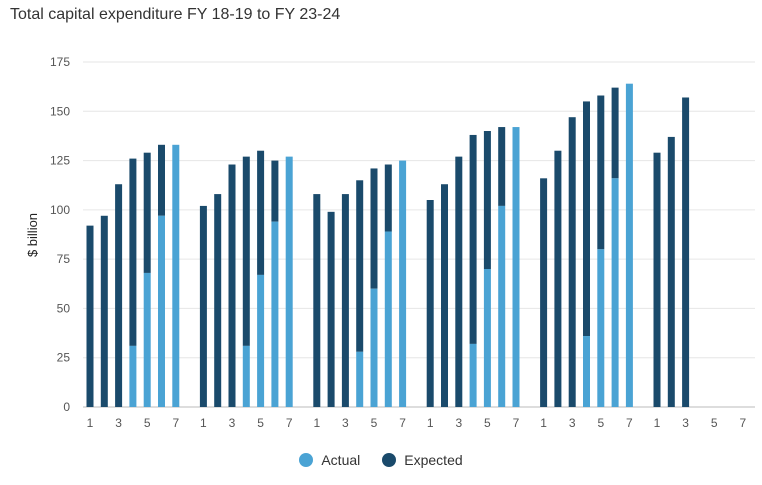 Image resolution: width=762 pixels, height=485 pixels. What do you see at coordinates (389, 460) in the screenshot?
I see `legend-swatch-expected` at bounding box center [389, 460].